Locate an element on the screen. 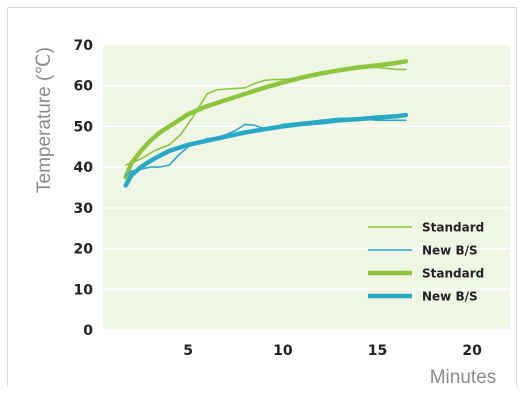 The height and width of the screenshot is (395, 529). y-tick-label: 50 is located at coordinates (84, 127).